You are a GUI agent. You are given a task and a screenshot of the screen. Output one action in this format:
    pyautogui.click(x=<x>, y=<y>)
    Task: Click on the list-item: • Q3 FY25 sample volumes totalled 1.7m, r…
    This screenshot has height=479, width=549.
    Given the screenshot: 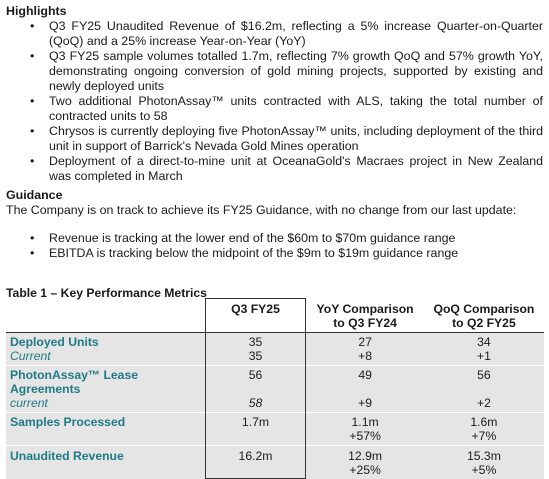 What is the action you would take?
    pyautogui.click(x=271, y=71)
    